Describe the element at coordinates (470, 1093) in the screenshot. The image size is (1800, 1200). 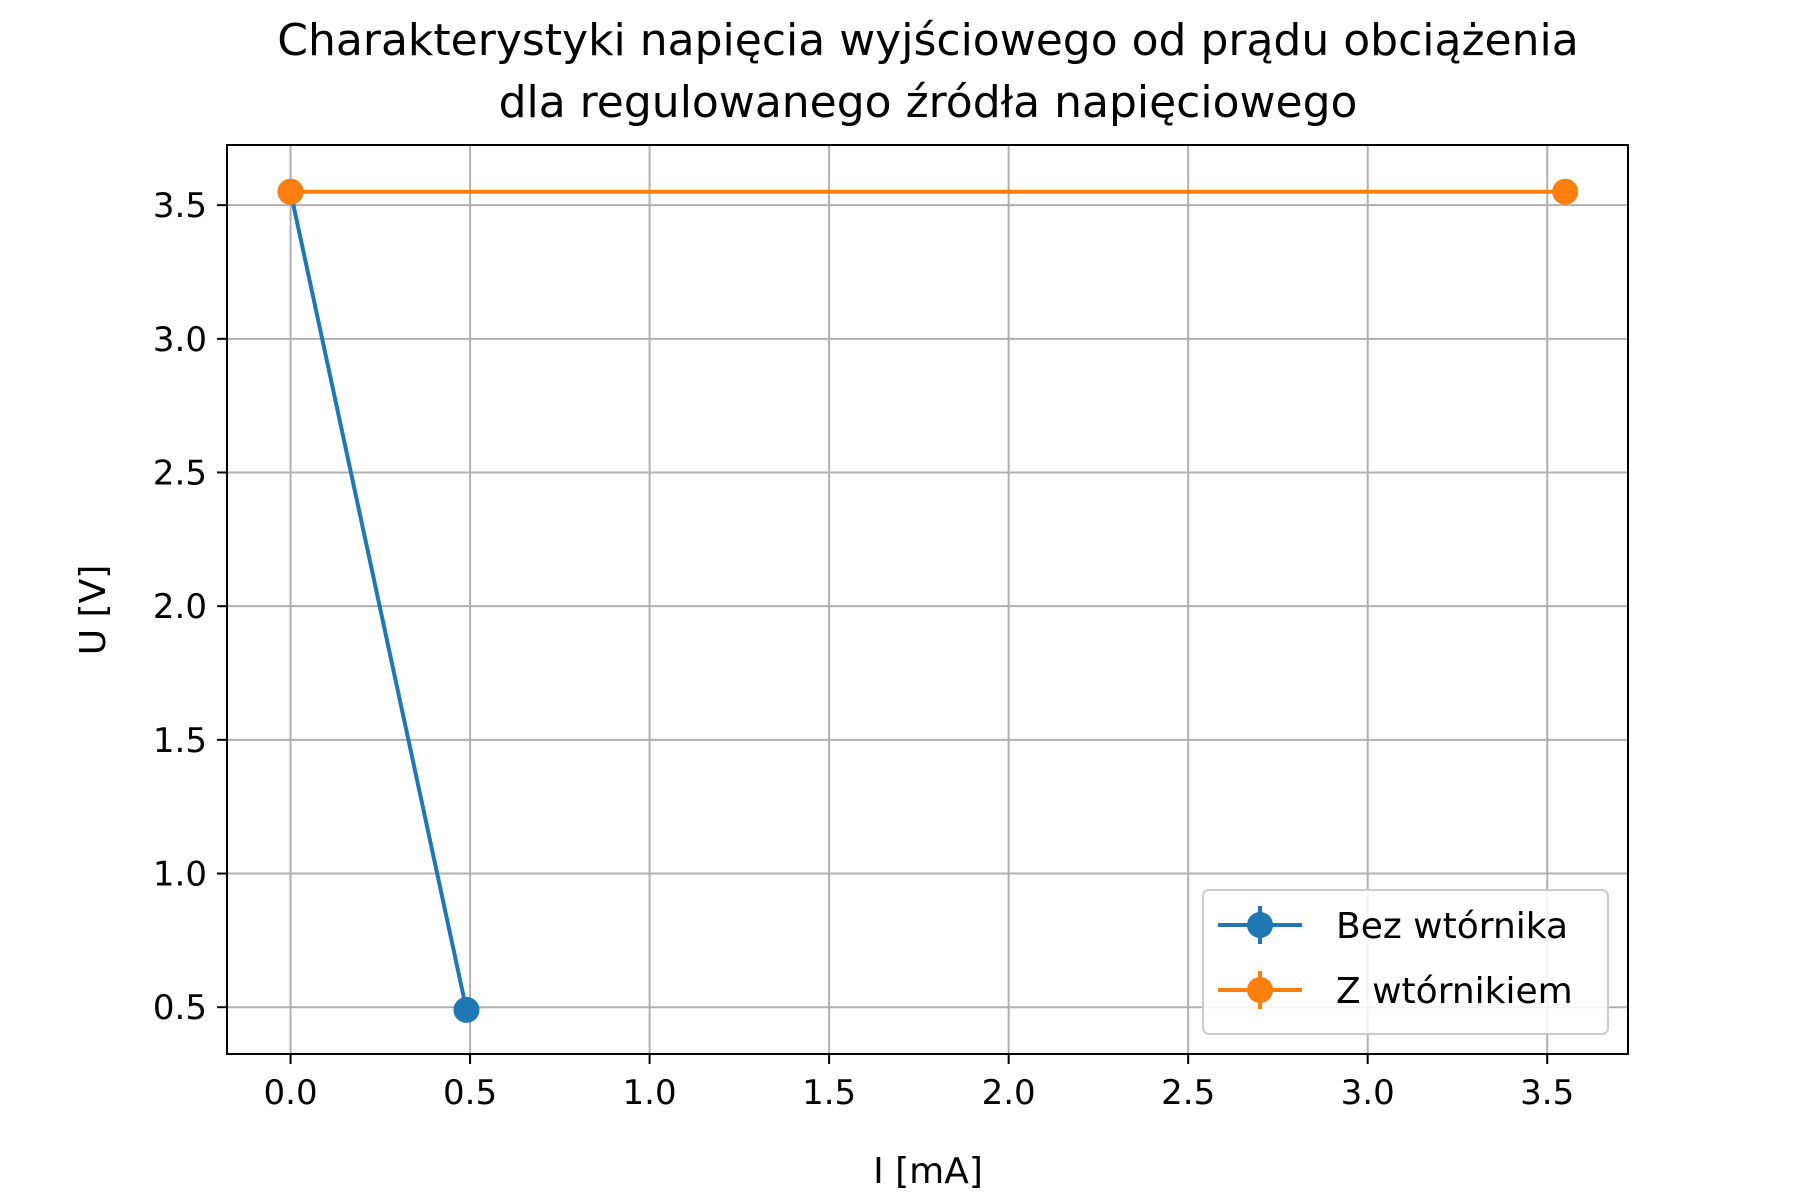
I see `x-tick-label: 0.5` at that location.